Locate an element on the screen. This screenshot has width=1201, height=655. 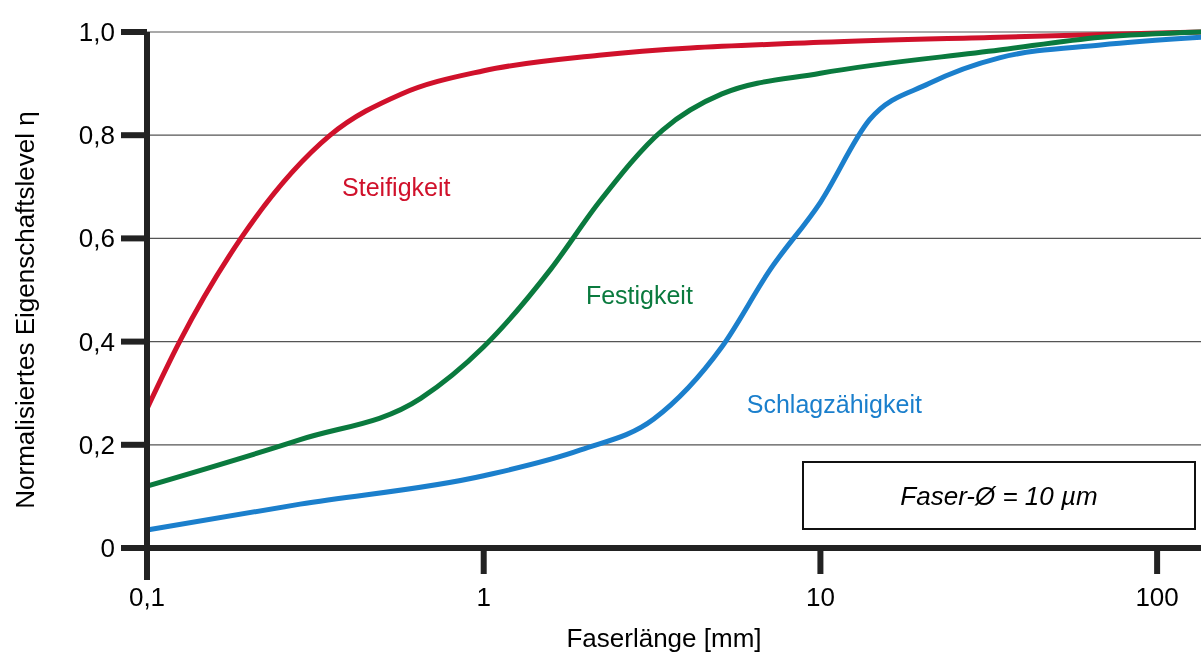
series-label: Steifigkeit is located at coordinates (396, 186).